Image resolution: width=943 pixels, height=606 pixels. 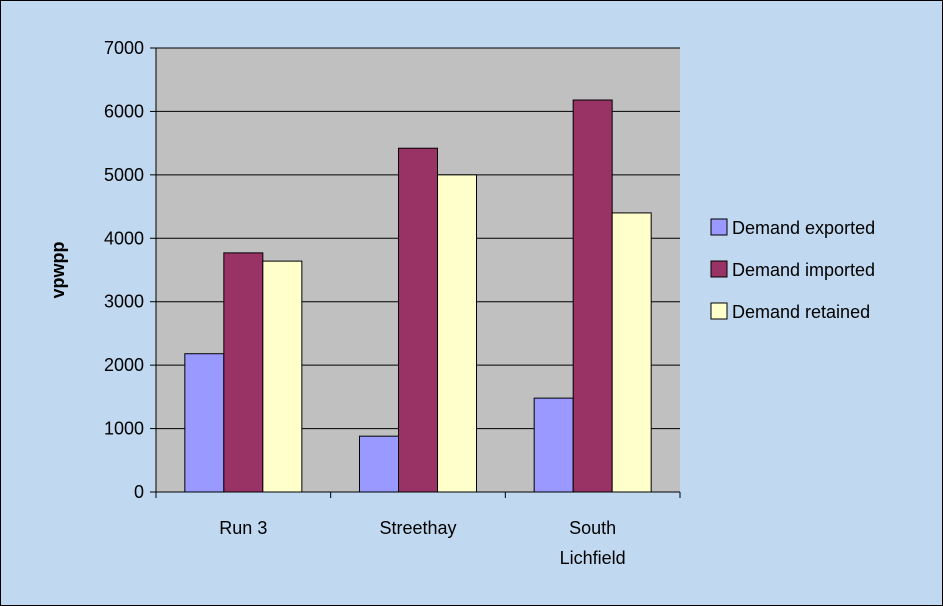 What do you see at coordinates (803, 270) in the screenshot?
I see `legend-label: Demand imported` at bounding box center [803, 270].